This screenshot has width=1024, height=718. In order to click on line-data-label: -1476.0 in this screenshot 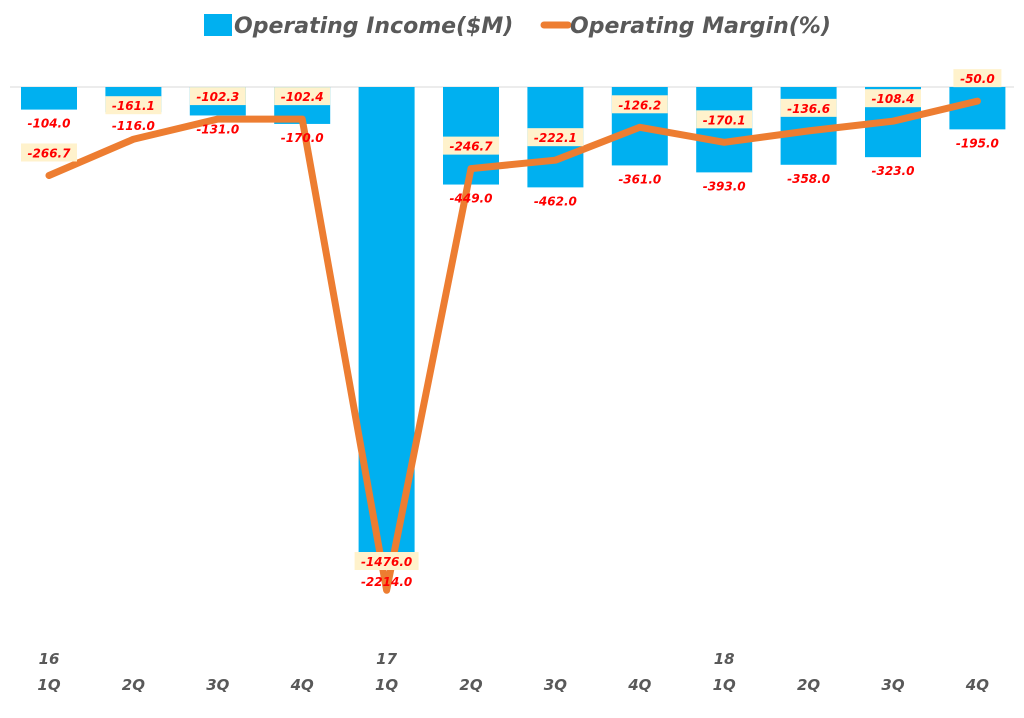, I will do `click(386, 562)`.